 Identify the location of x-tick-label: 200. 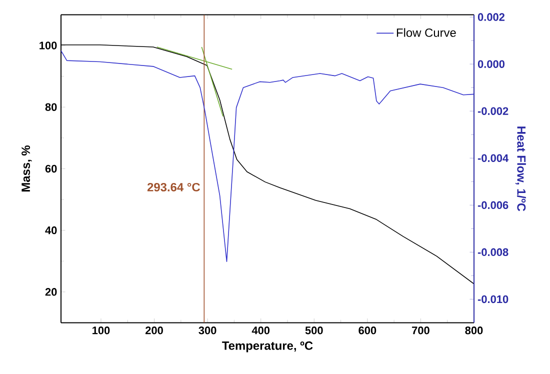
(154, 330).